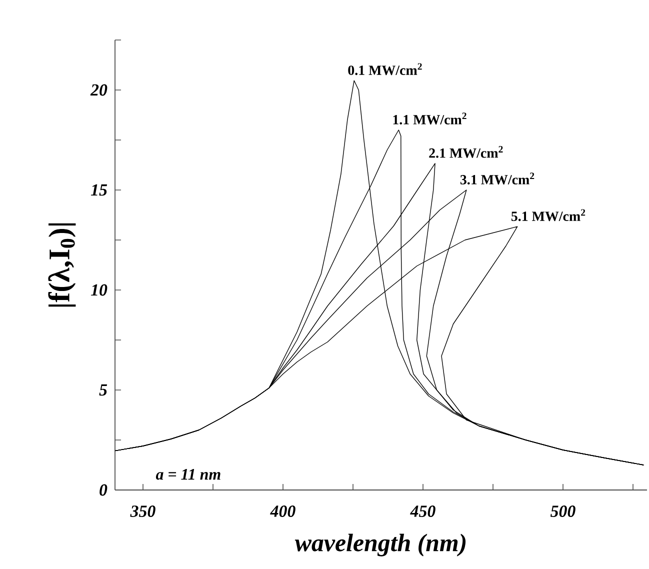  Describe the element at coordinates (385, 69) in the screenshot. I see `series-label: 0.1 MW/cm$^{2}$` at that location.